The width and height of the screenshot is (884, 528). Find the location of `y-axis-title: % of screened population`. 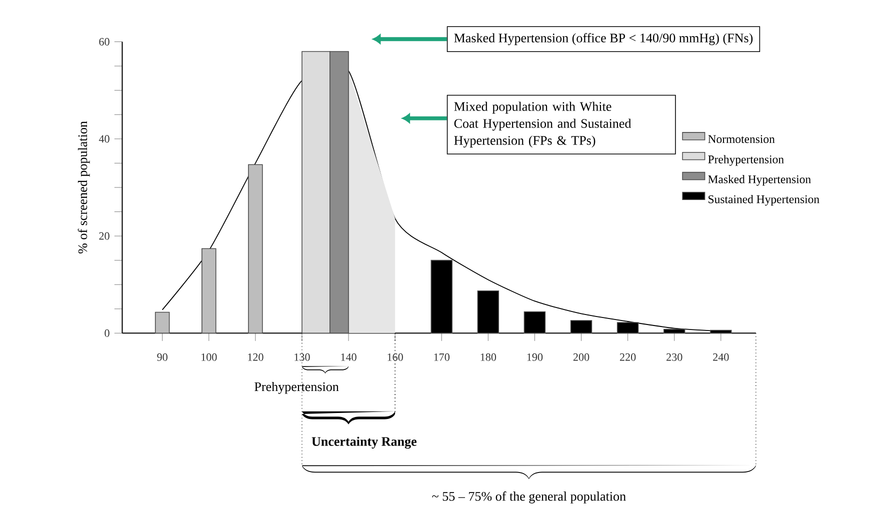

y-axis-title: % of screened population is located at coordinates (84, 187).